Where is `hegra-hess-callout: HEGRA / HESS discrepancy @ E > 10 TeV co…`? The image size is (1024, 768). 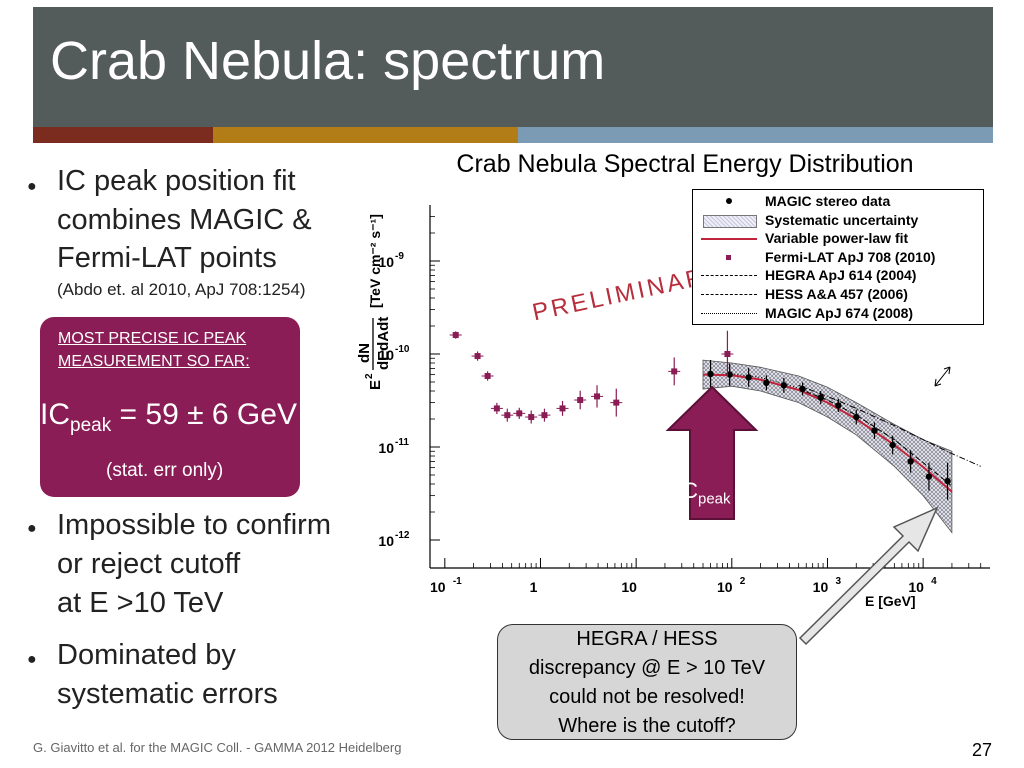 hegra-hess-callout: HEGRA / HESS discrepancy @ E > 10 TeV co… is located at coordinates (647, 682).